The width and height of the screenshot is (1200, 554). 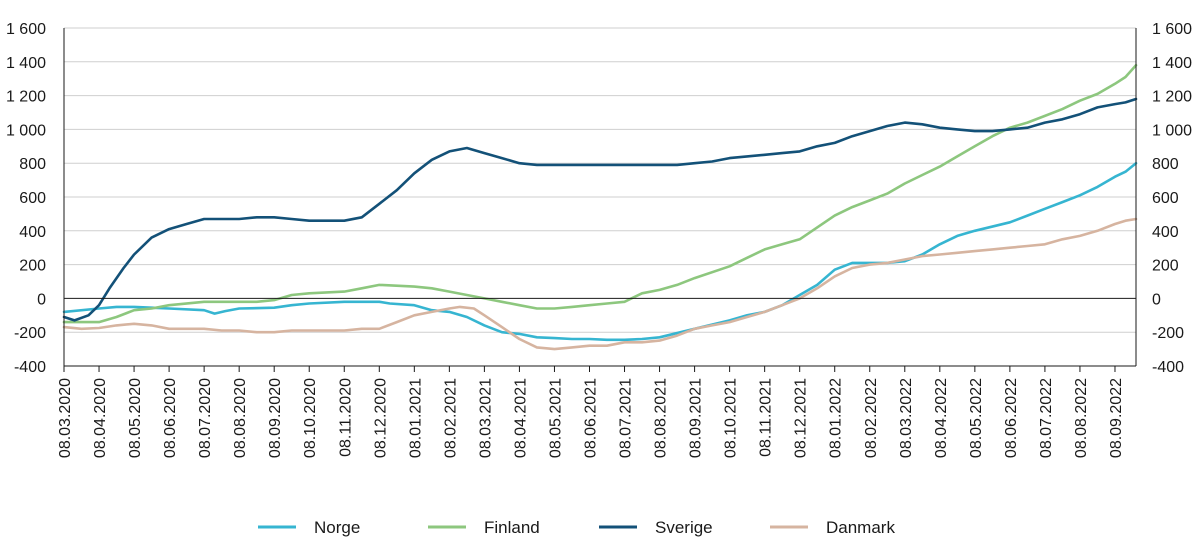 I want to click on legend-label-finland: Finland, so click(x=512, y=527).